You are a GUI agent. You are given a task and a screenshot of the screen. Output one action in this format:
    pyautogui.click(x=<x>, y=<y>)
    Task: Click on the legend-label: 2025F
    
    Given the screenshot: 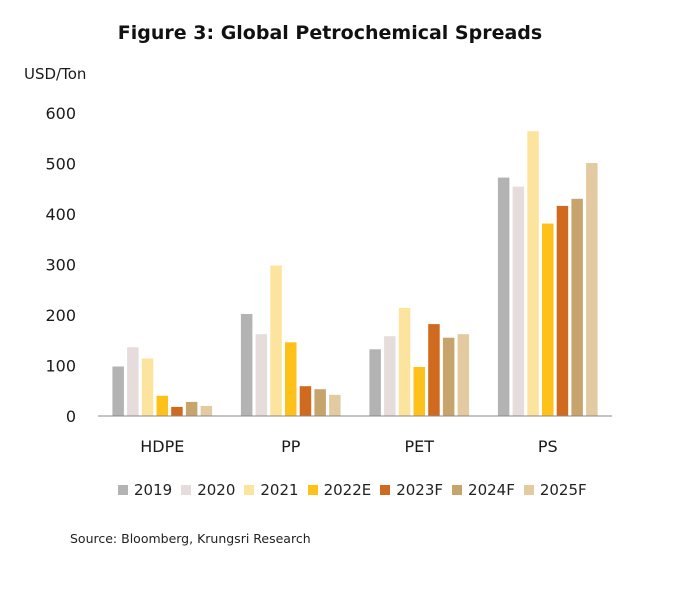 What is the action you would take?
    pyautogui.click(x=563, y=490)
    